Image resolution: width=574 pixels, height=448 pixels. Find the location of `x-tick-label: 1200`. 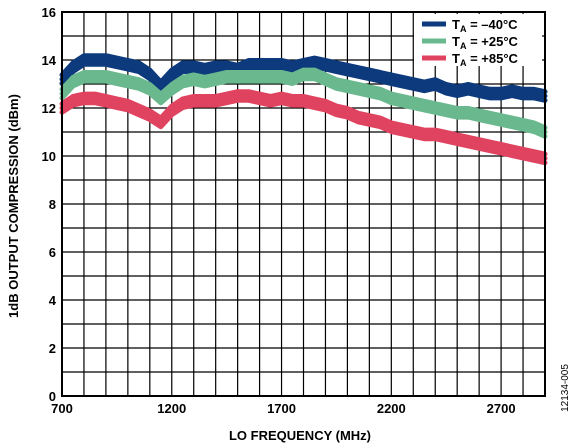

x-tick-label: 1200 is located at coordinates (171, 408).